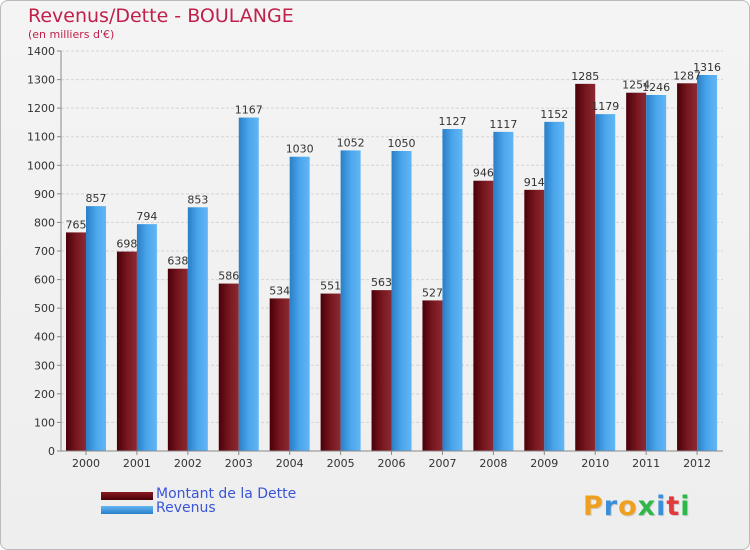 This screenshot has width=750, height=550. Describe the element at coordinates (51, 451) in the screenshot. I see `y-tick-label: 0` at that location.